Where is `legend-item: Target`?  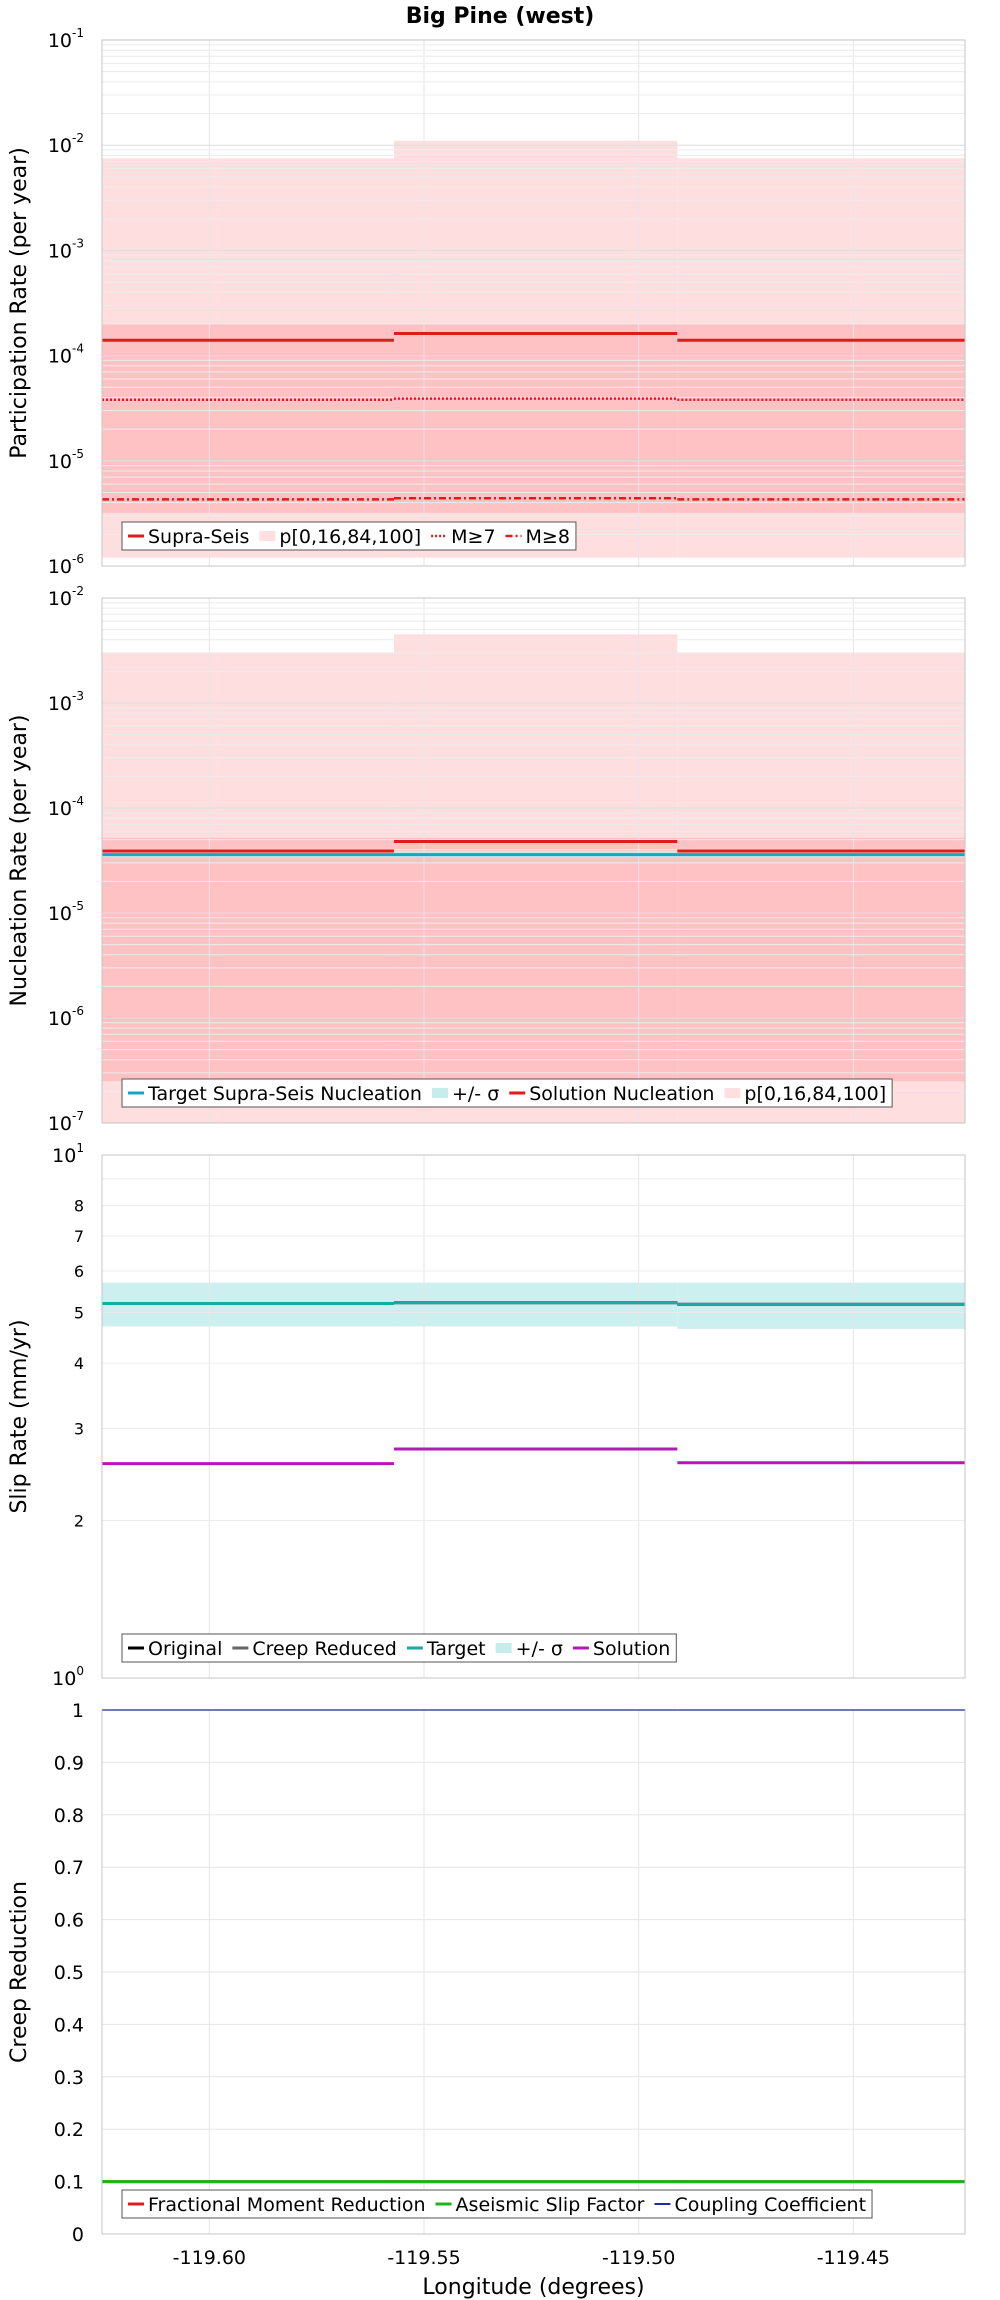 legend-item: Target is located at coordinates (446, 1649).